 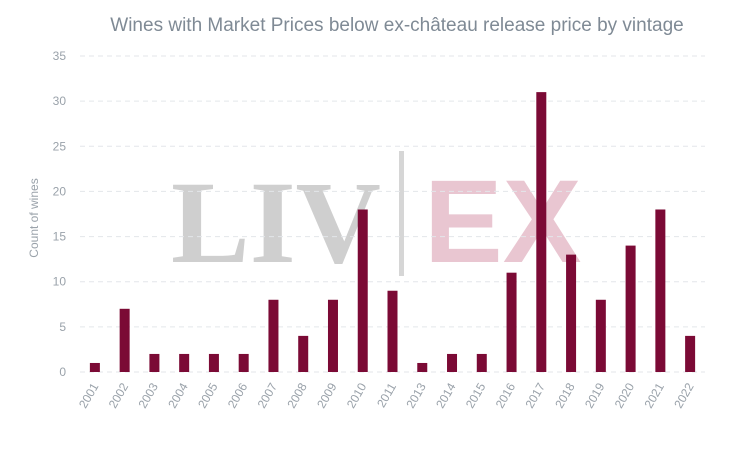 I want to click on bar-2019, so click(x=600, y=335).